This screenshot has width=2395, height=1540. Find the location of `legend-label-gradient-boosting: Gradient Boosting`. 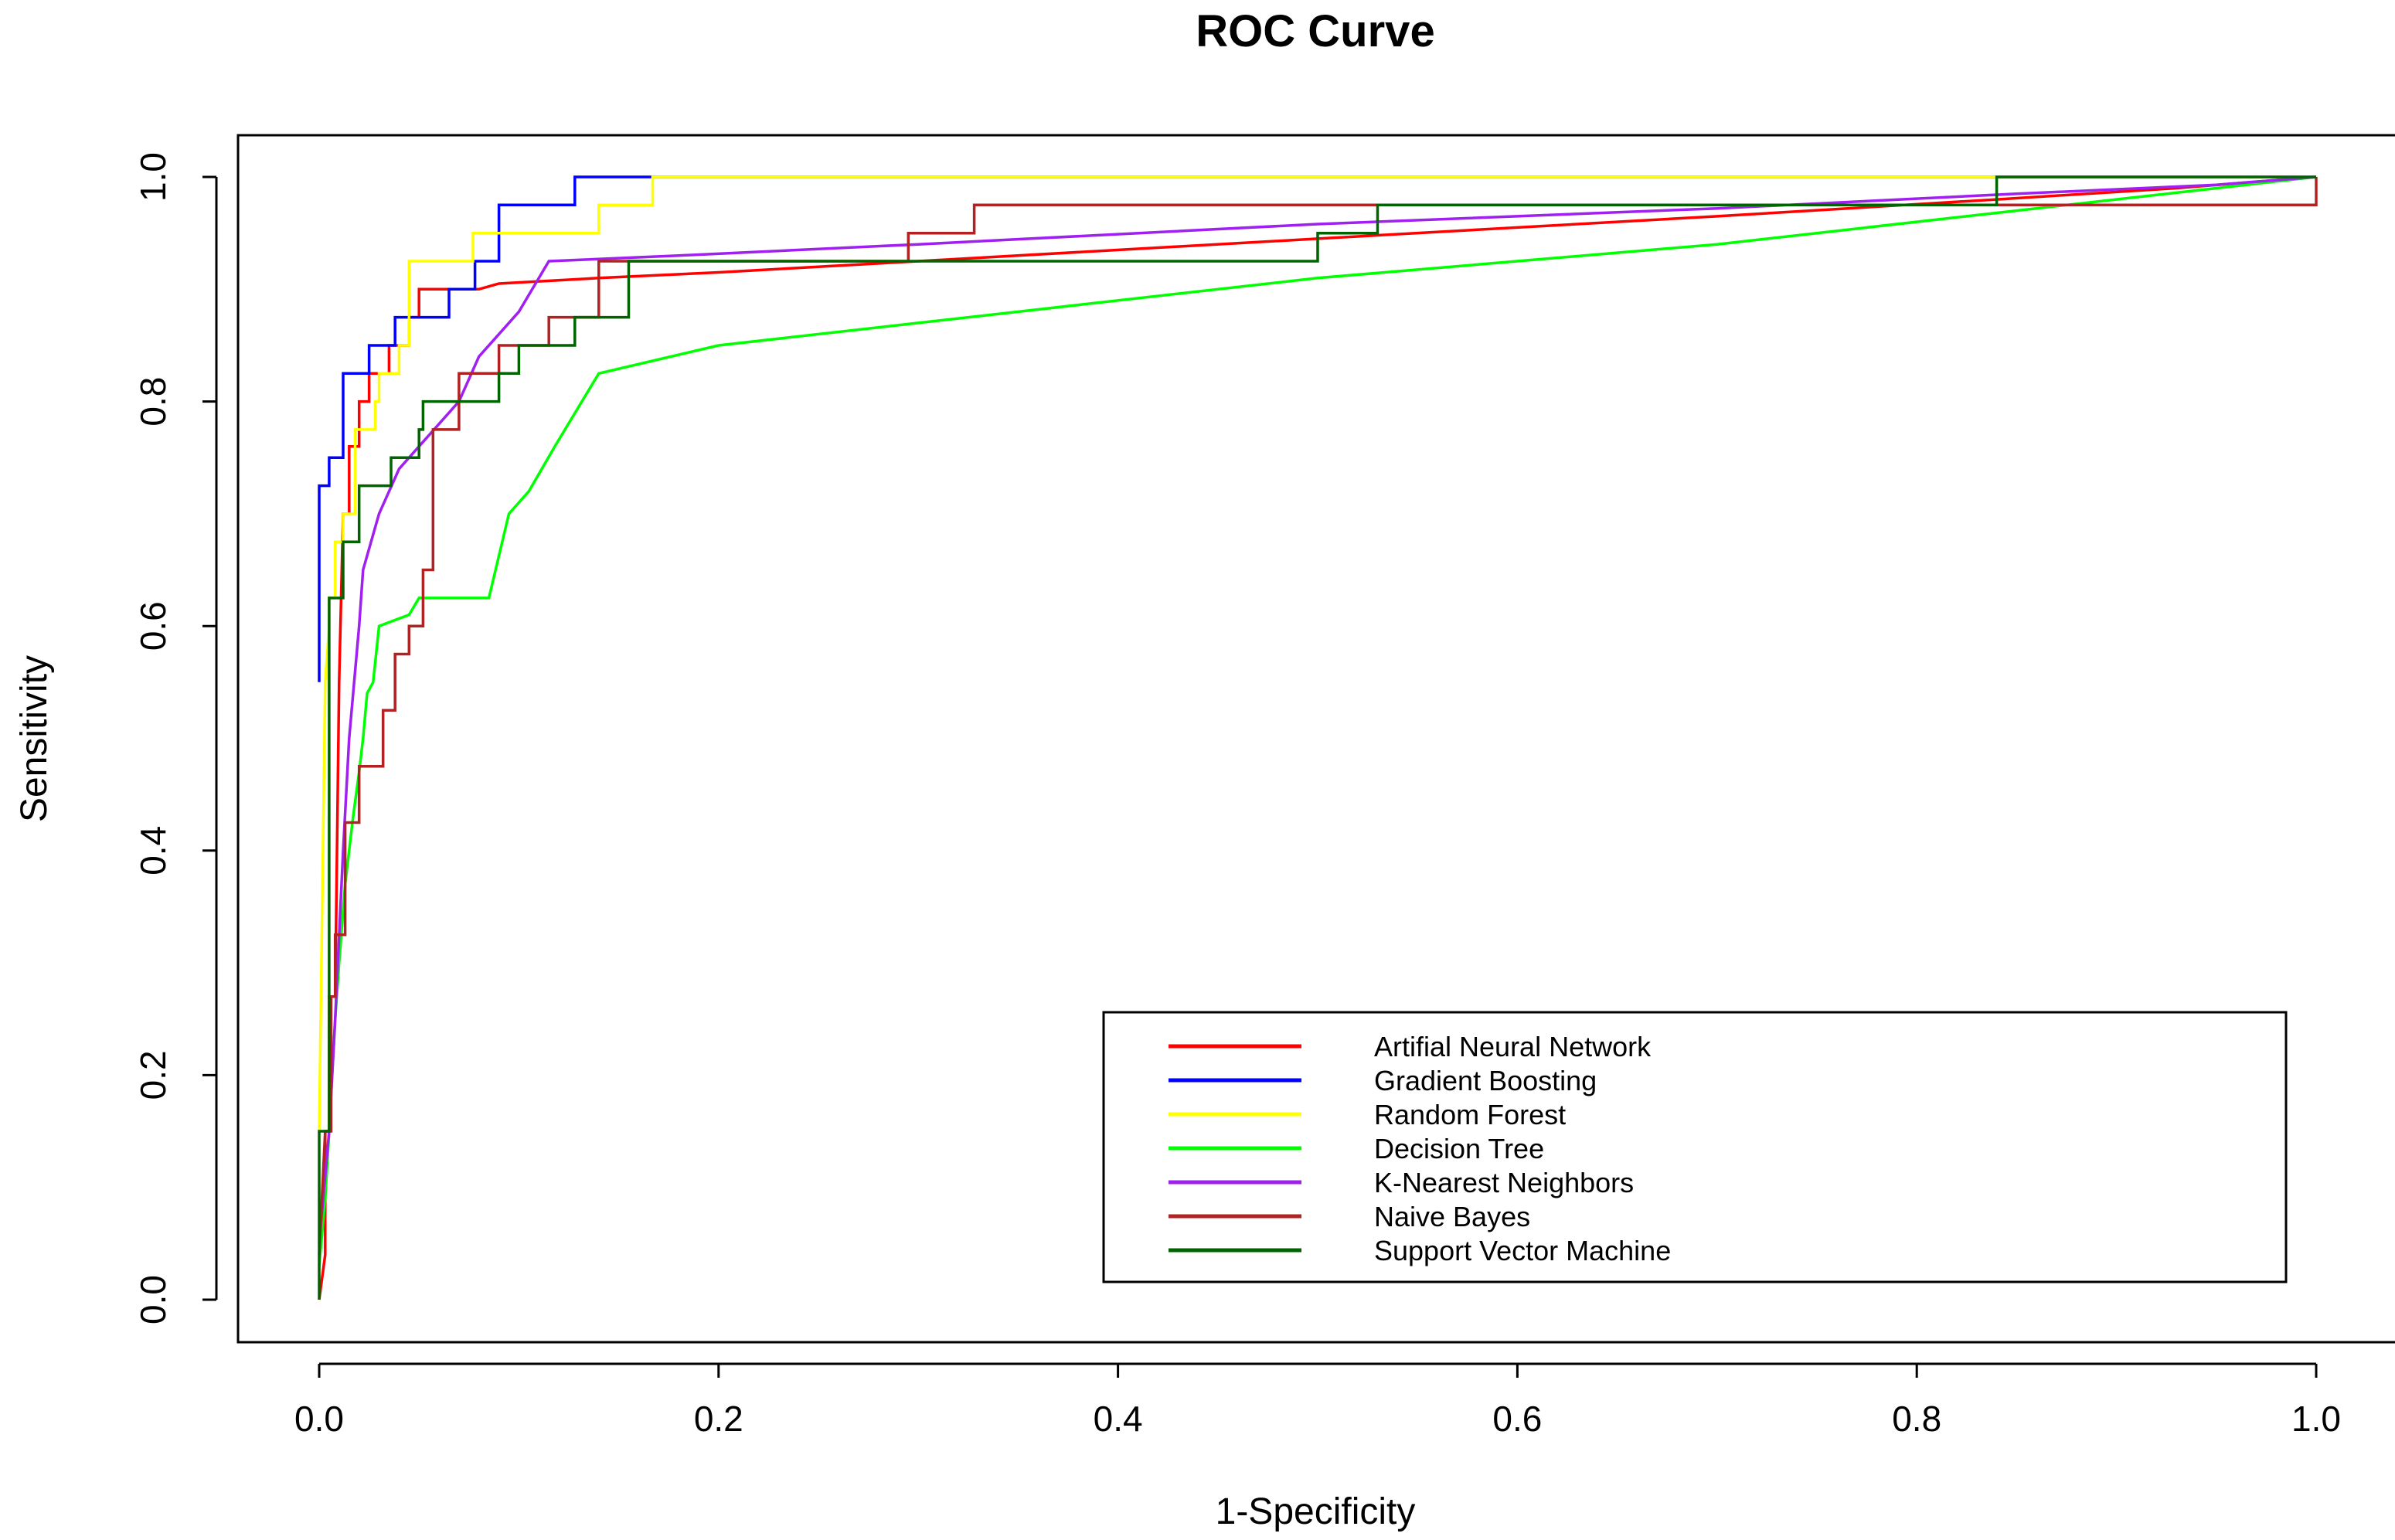

legend-label-gradient-boosting: Gradient Boosting is located at coordinates (1486, 1080).